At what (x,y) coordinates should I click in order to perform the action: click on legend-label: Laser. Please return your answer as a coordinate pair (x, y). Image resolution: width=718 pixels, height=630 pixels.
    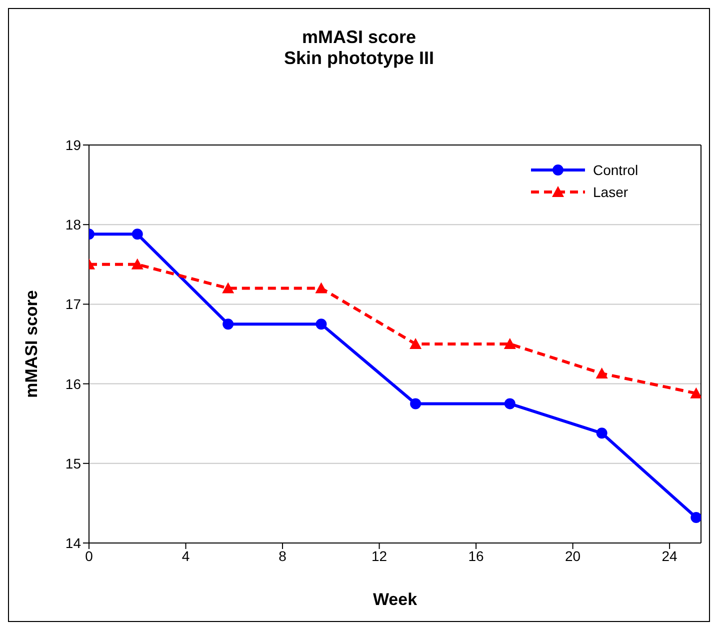
    Looking at the image, I should click on (610, 192).